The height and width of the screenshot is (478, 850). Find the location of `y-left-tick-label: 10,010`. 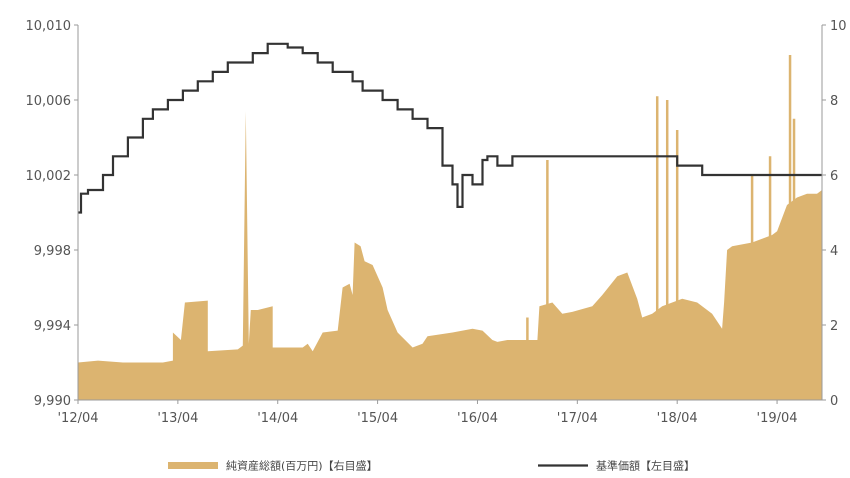

y-left-tick-label: 10,010 is located at coordinates (49, 26).